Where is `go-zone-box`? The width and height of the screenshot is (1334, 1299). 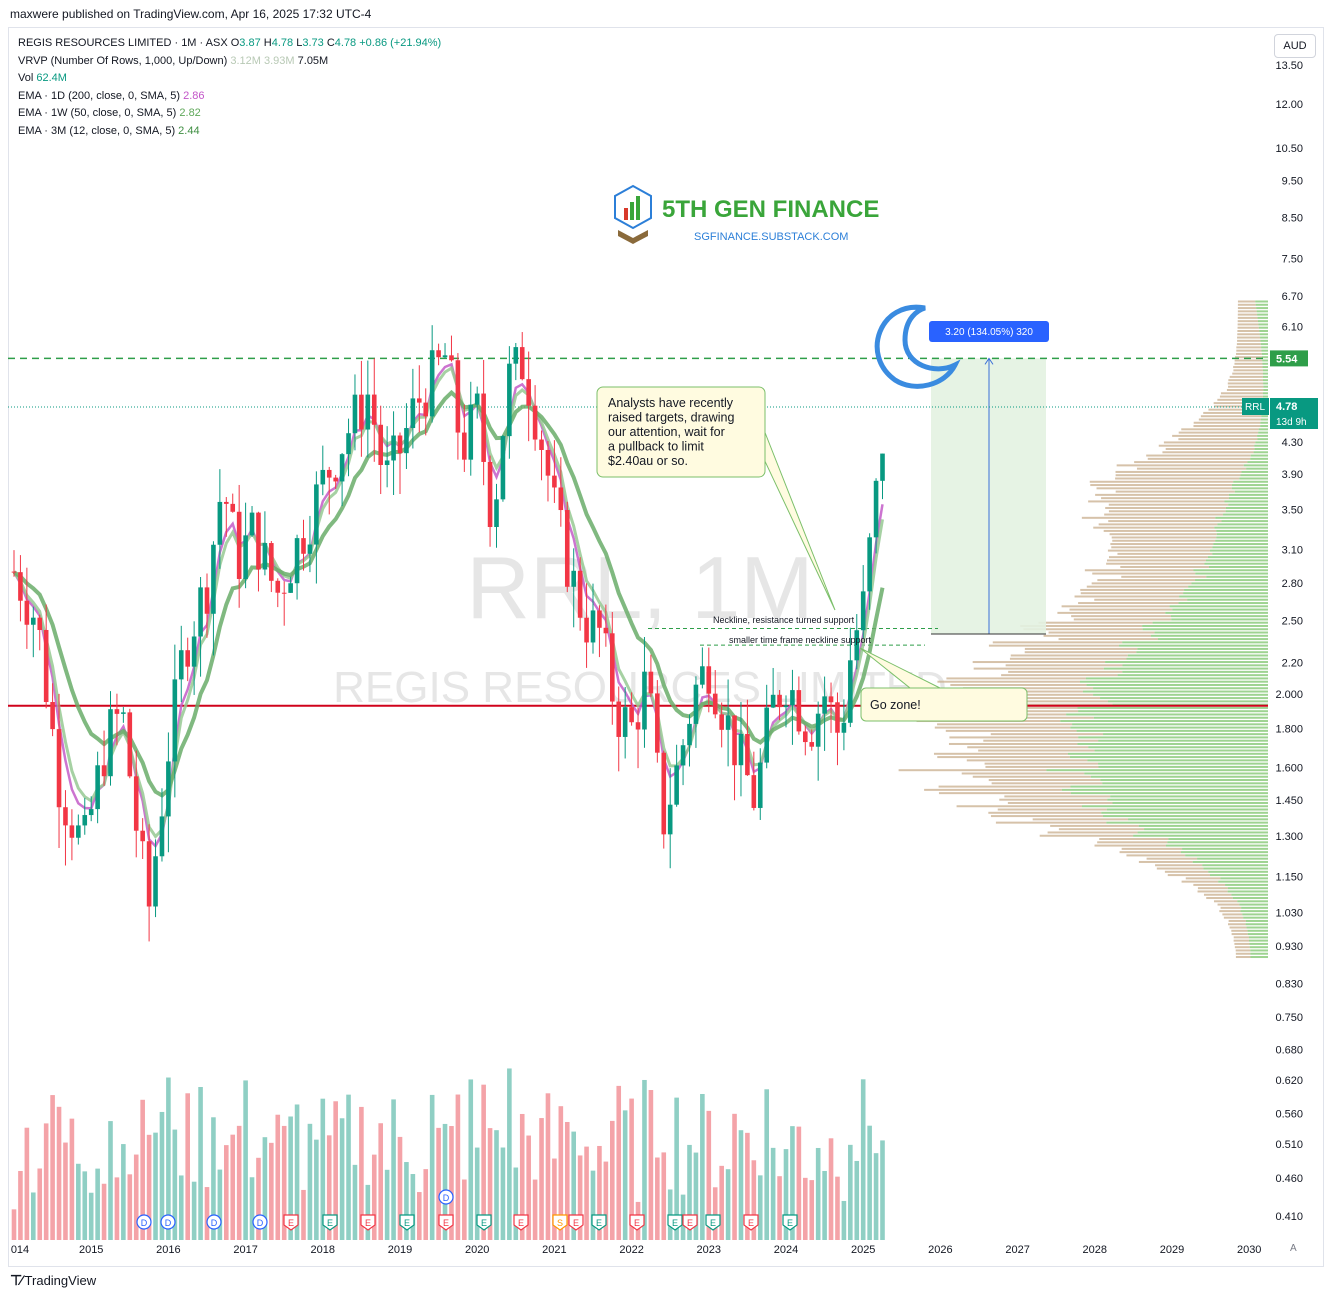
go-zone-box is located at coordinates (944, 704).